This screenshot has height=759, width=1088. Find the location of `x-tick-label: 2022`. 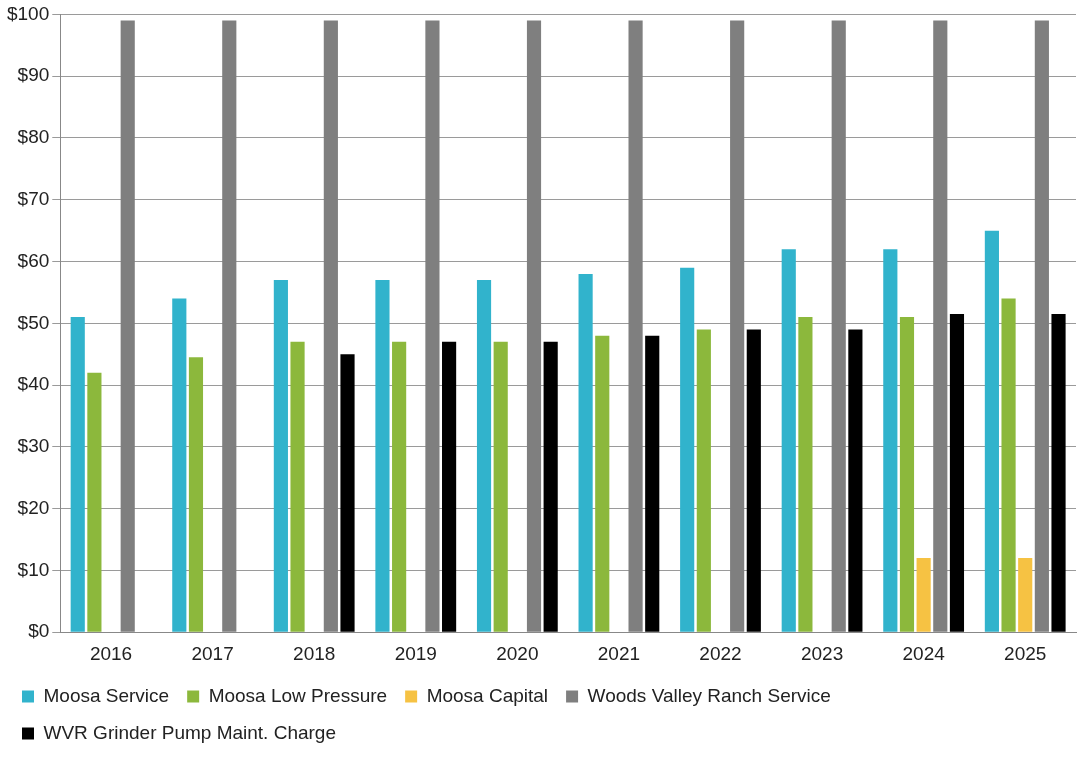

x-tick-label: 2022 is located at coordinates (720, 653).